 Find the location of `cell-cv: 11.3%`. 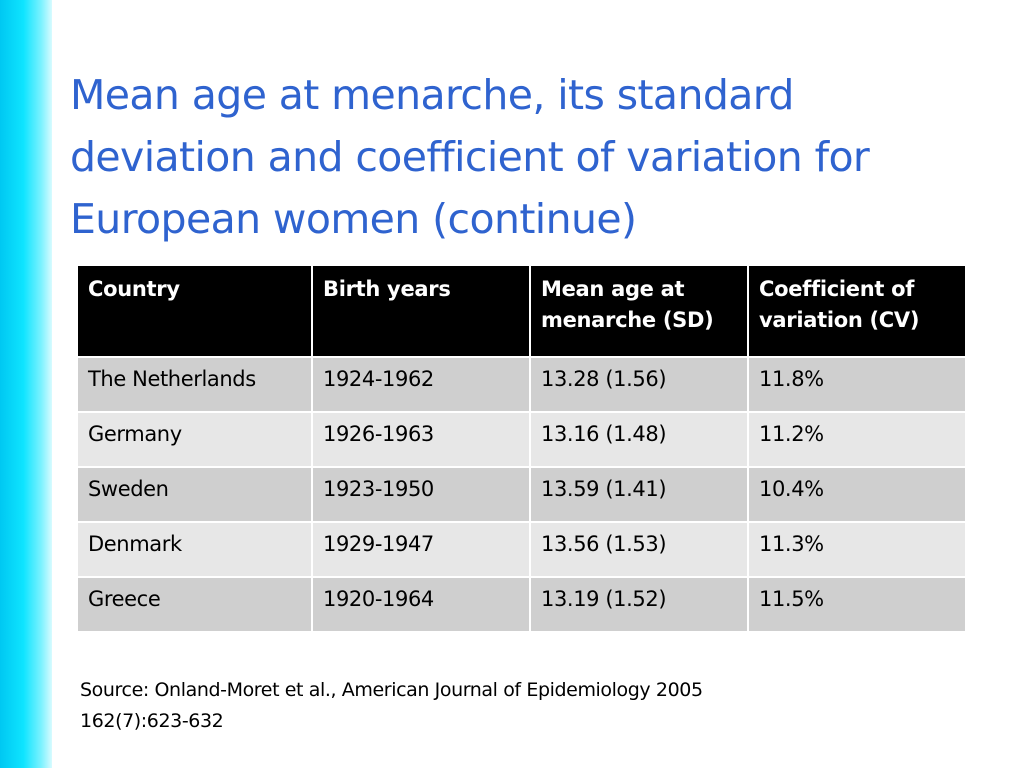

cell-cv: 11.3% is located at coordinates (857, 549).